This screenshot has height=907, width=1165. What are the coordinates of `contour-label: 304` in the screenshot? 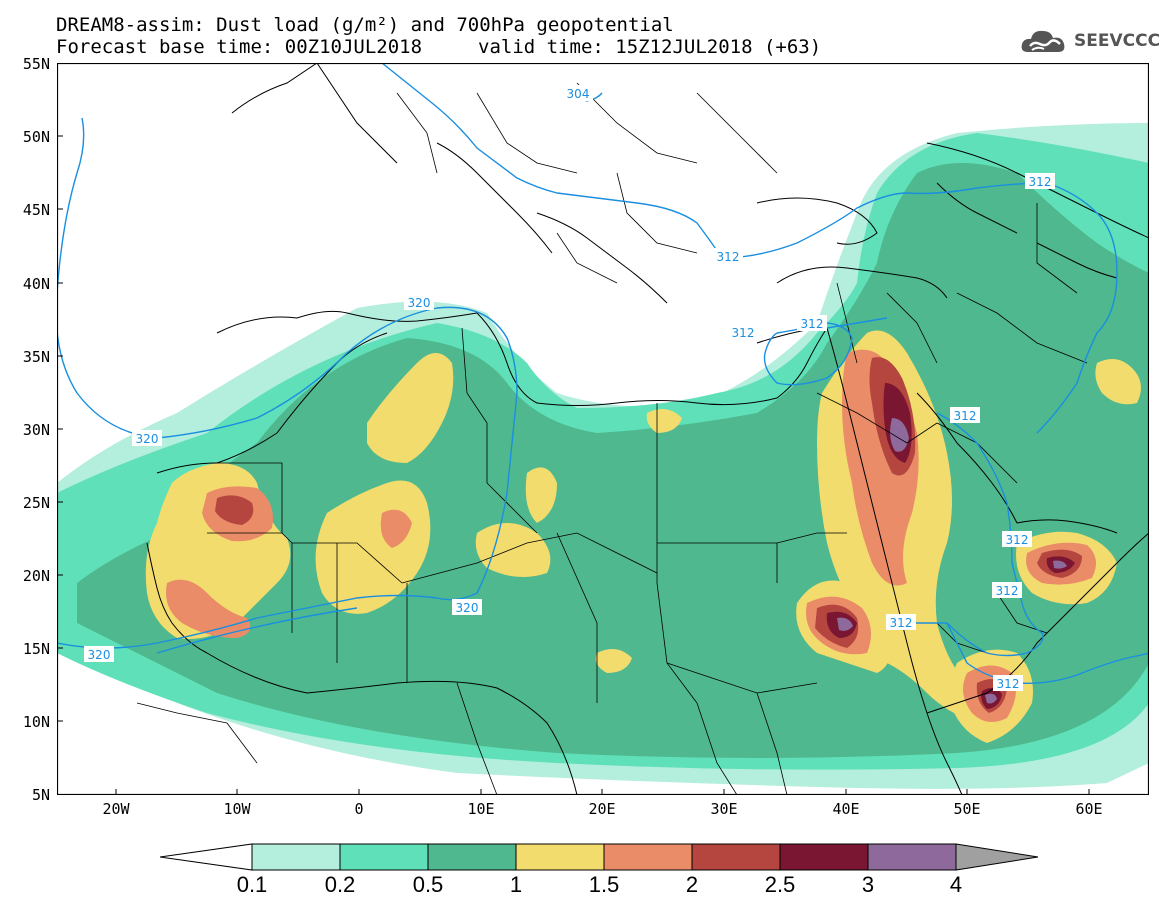 It's located at (578, 93).